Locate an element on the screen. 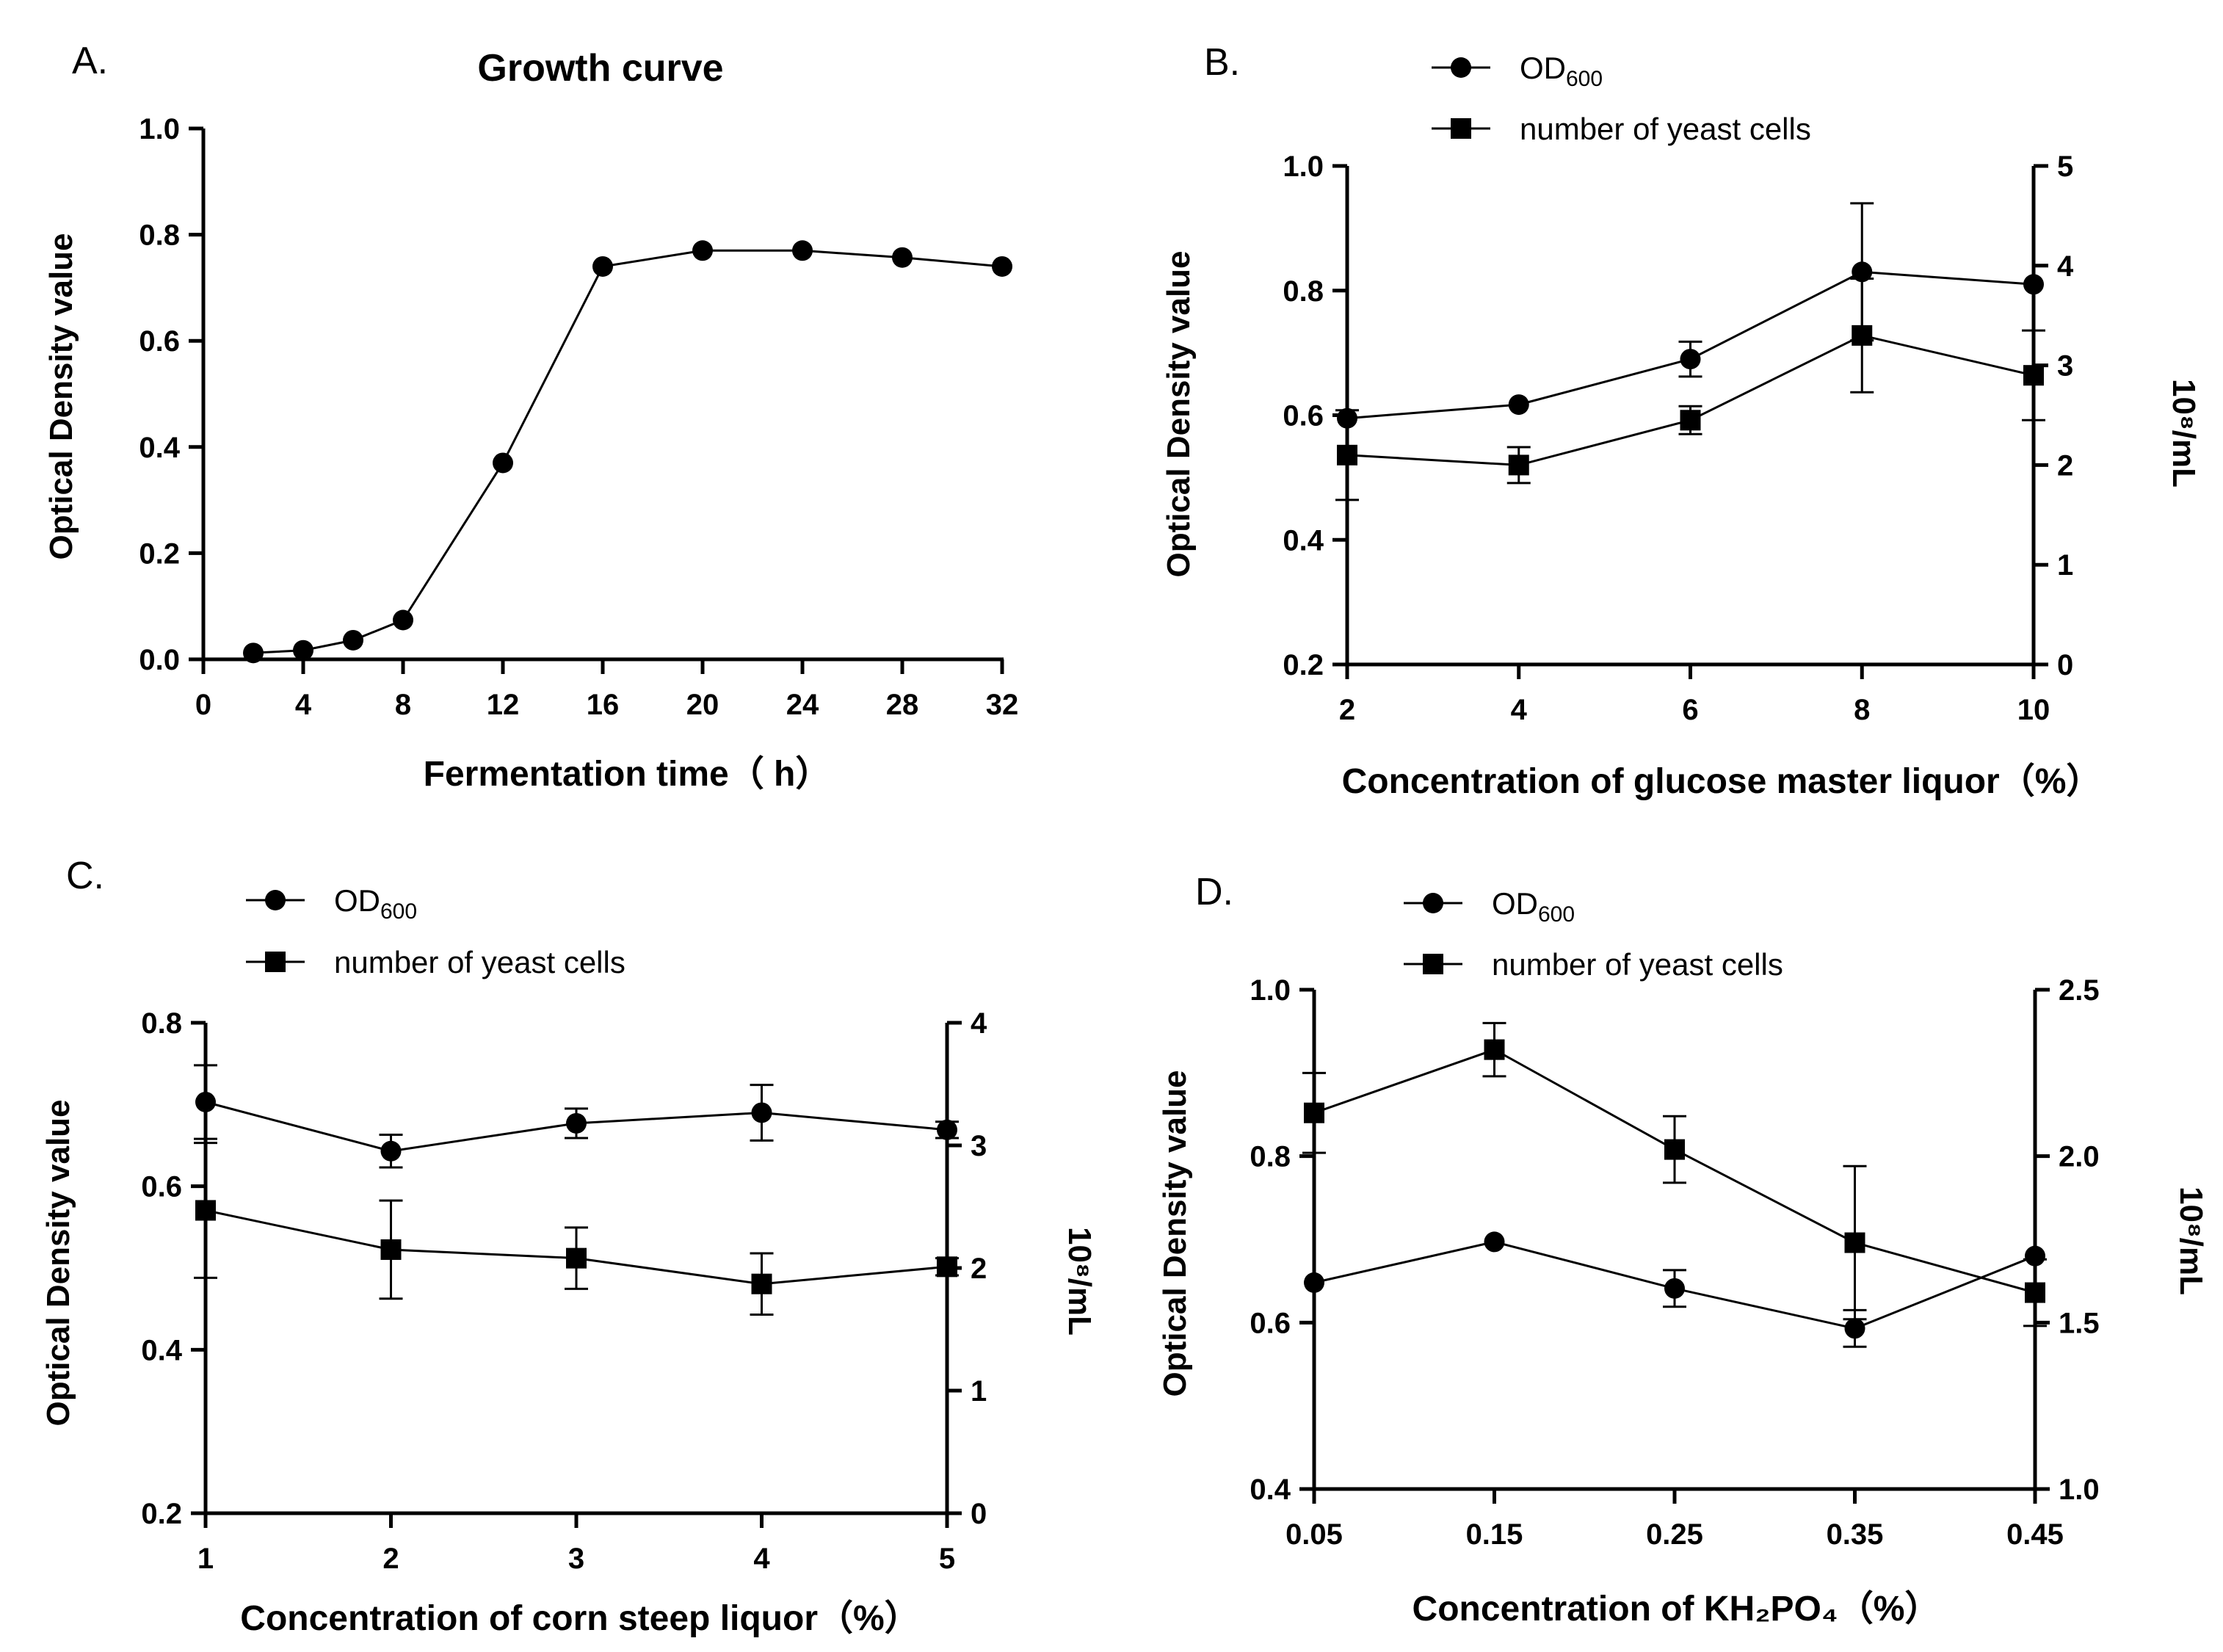 The height and width of the screenshot is (1652, 2223). x-tick-label: 6 is located at coordinates (1690, 710).